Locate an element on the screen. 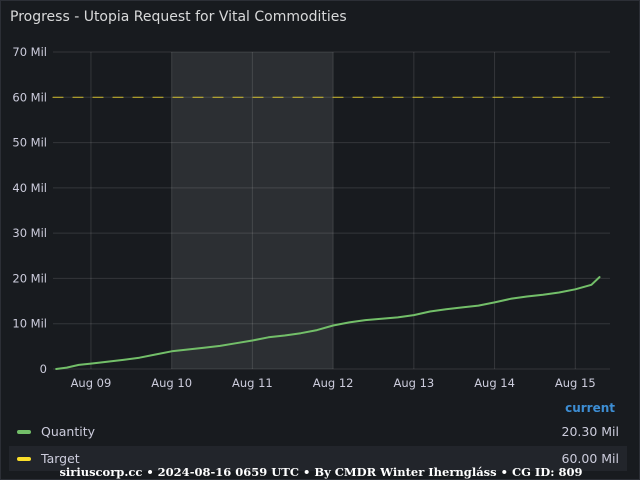 This screenshot has height=480, width=640. target-swatch-icon is located at coordinates (24, 458).